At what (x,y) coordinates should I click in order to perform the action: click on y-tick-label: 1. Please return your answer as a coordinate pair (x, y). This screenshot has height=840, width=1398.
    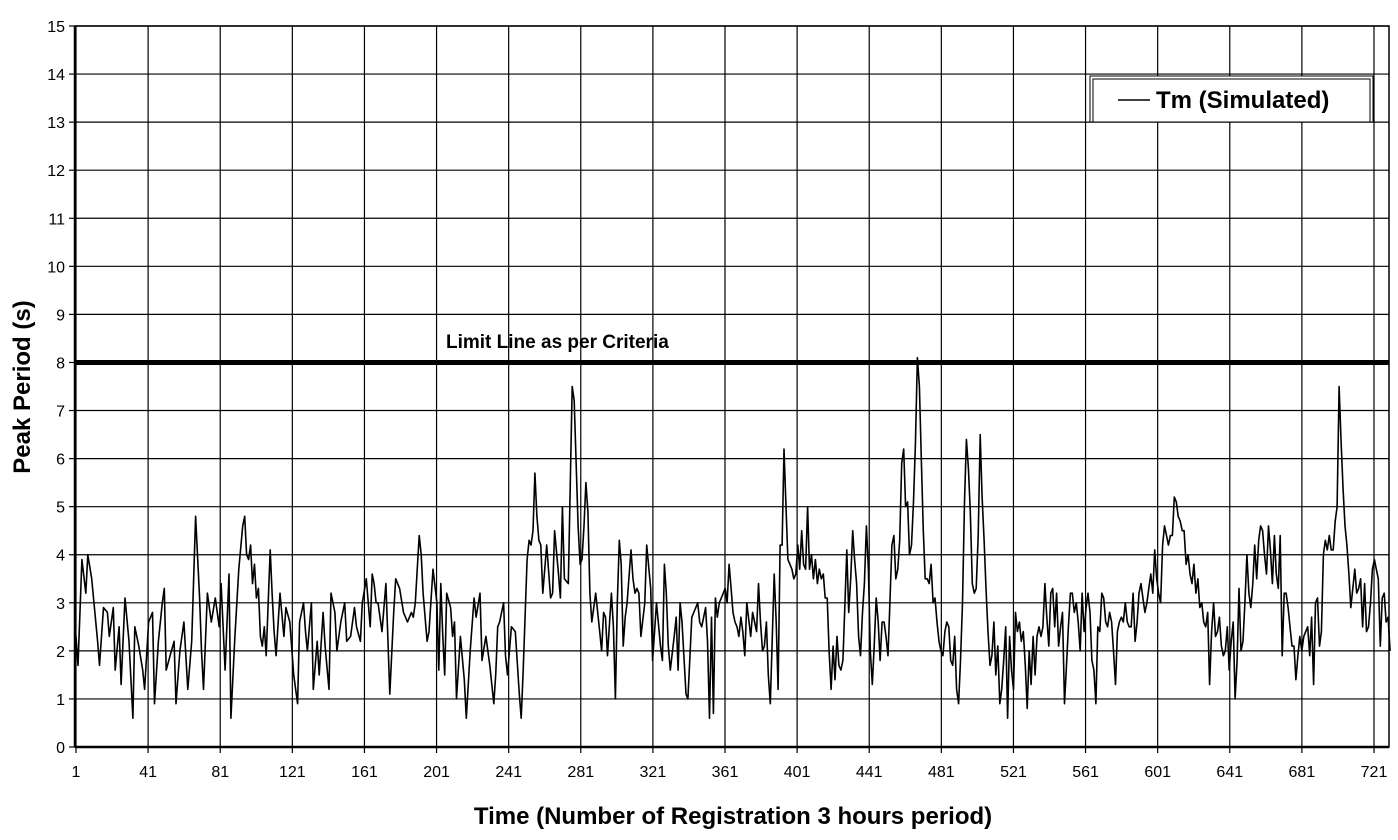
    Looking at the image, I should click on (60, 700).